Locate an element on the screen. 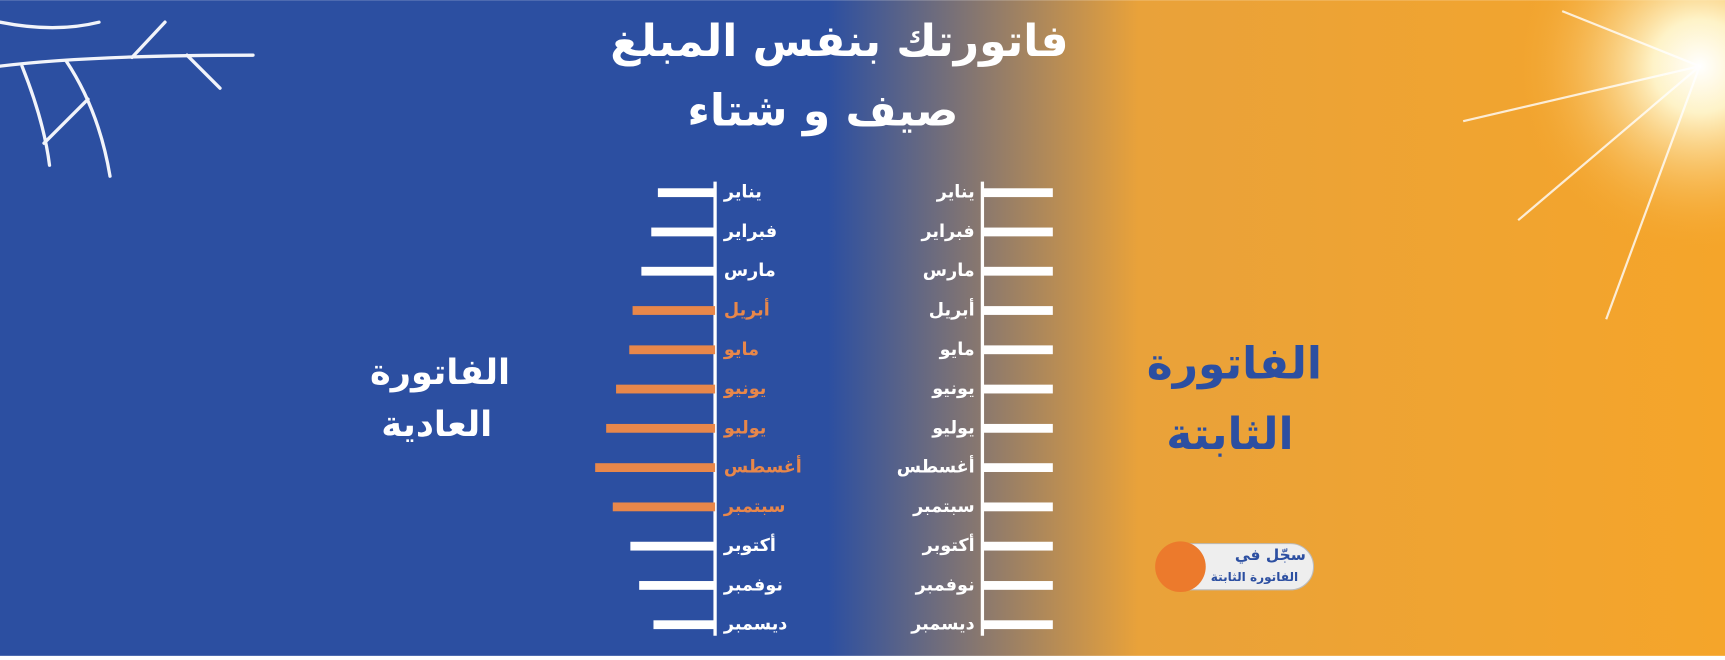 This screenshot has height=660, width=1725. left-label: الفاتورة is located at coordinates (440, 372).